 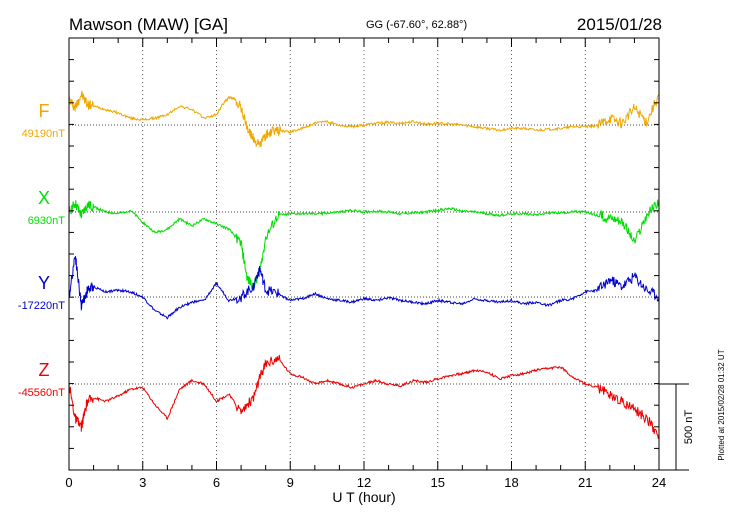 What do you see at coordinates (41, 250) in the screenshot?
I see `series-labels: F 49190nT X 6930nT Y -17220nT Z -45560nT` at bounding box center [41, 250].